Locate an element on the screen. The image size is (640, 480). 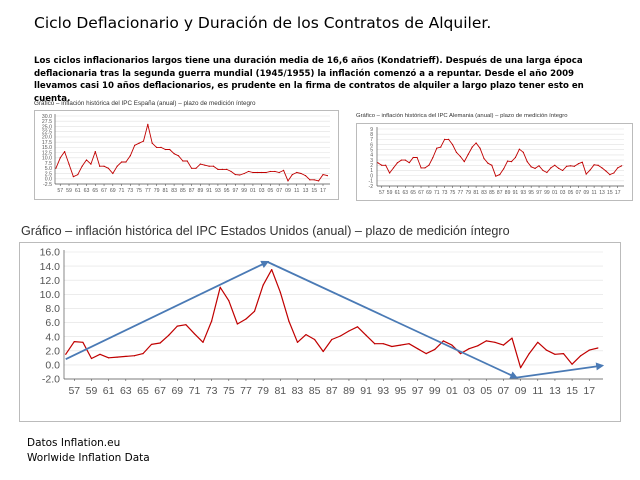
germany-y-tick-label: -1 is located at coordinates (371, 182).